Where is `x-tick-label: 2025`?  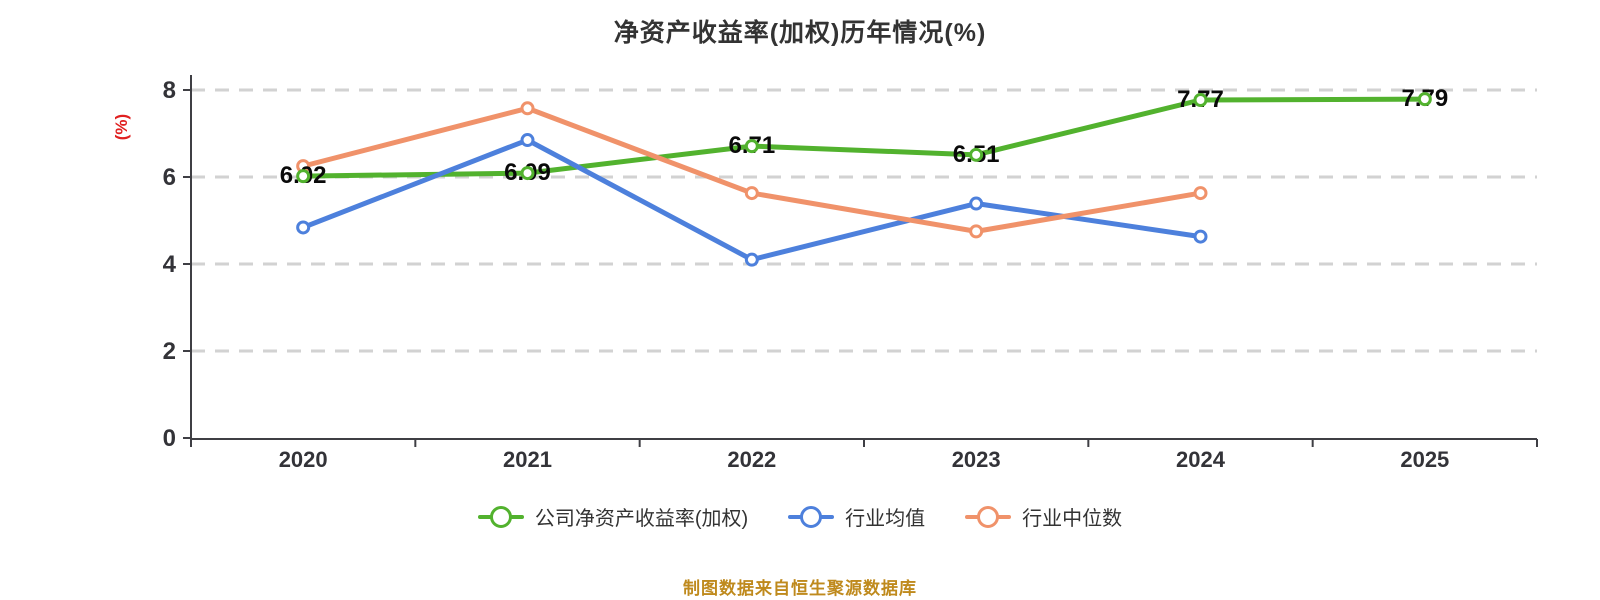
x-tick-label: 2025 is located at coordinates (1424, 459).